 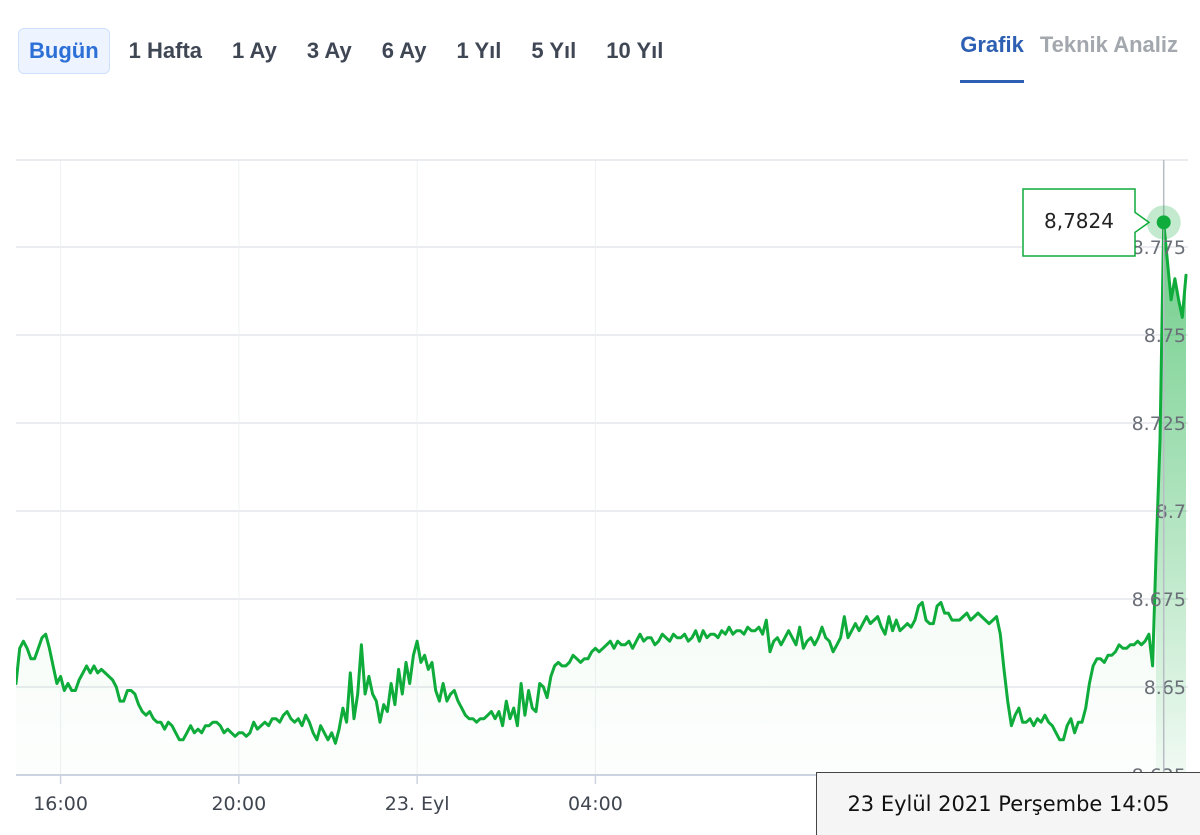 What do you see at coordinates (635, 50) in the screenshot?
I see `range-tab-10-yil: 10 Yıl` at bounding box center [635, 50].